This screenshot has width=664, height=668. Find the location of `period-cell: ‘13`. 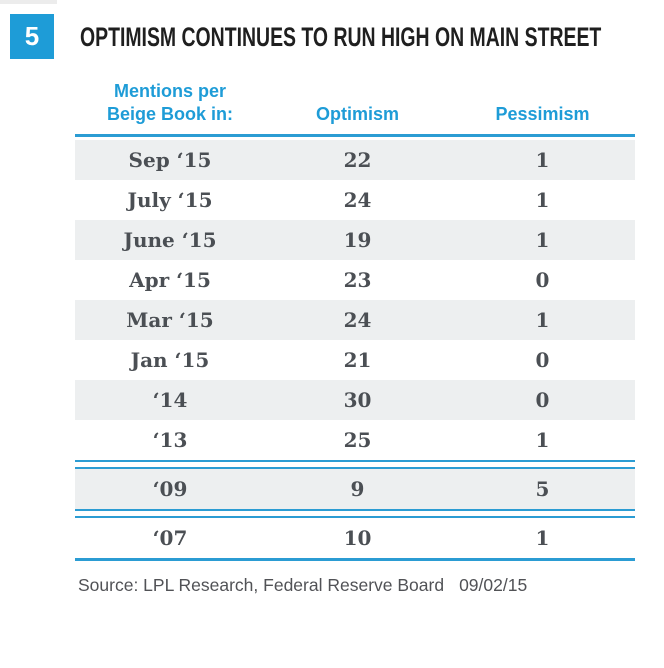

period-cell: ‘13 is located at coordinates (170, 440).